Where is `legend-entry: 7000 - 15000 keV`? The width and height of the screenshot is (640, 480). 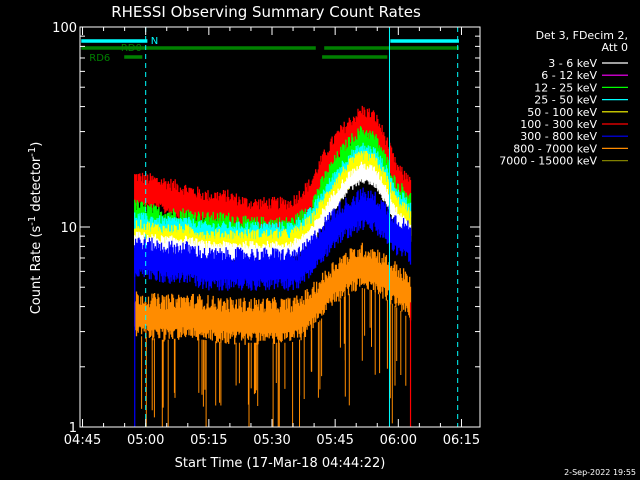
legend-entry: 7000 - 15000 keV is located at coordinates (563, 161).